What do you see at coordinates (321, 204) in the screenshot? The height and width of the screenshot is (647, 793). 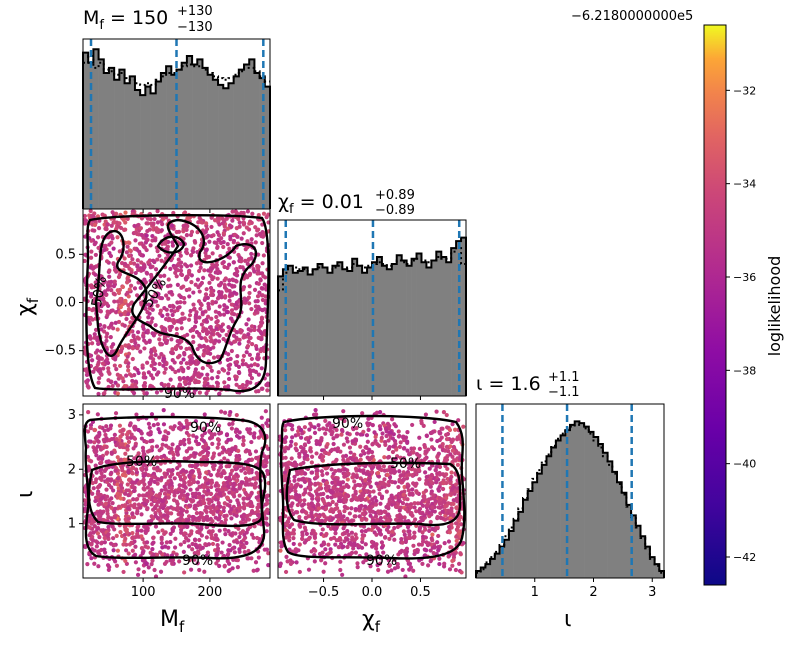 I see `title-chi: χf = 0.01` at bounding box center [321, 204].